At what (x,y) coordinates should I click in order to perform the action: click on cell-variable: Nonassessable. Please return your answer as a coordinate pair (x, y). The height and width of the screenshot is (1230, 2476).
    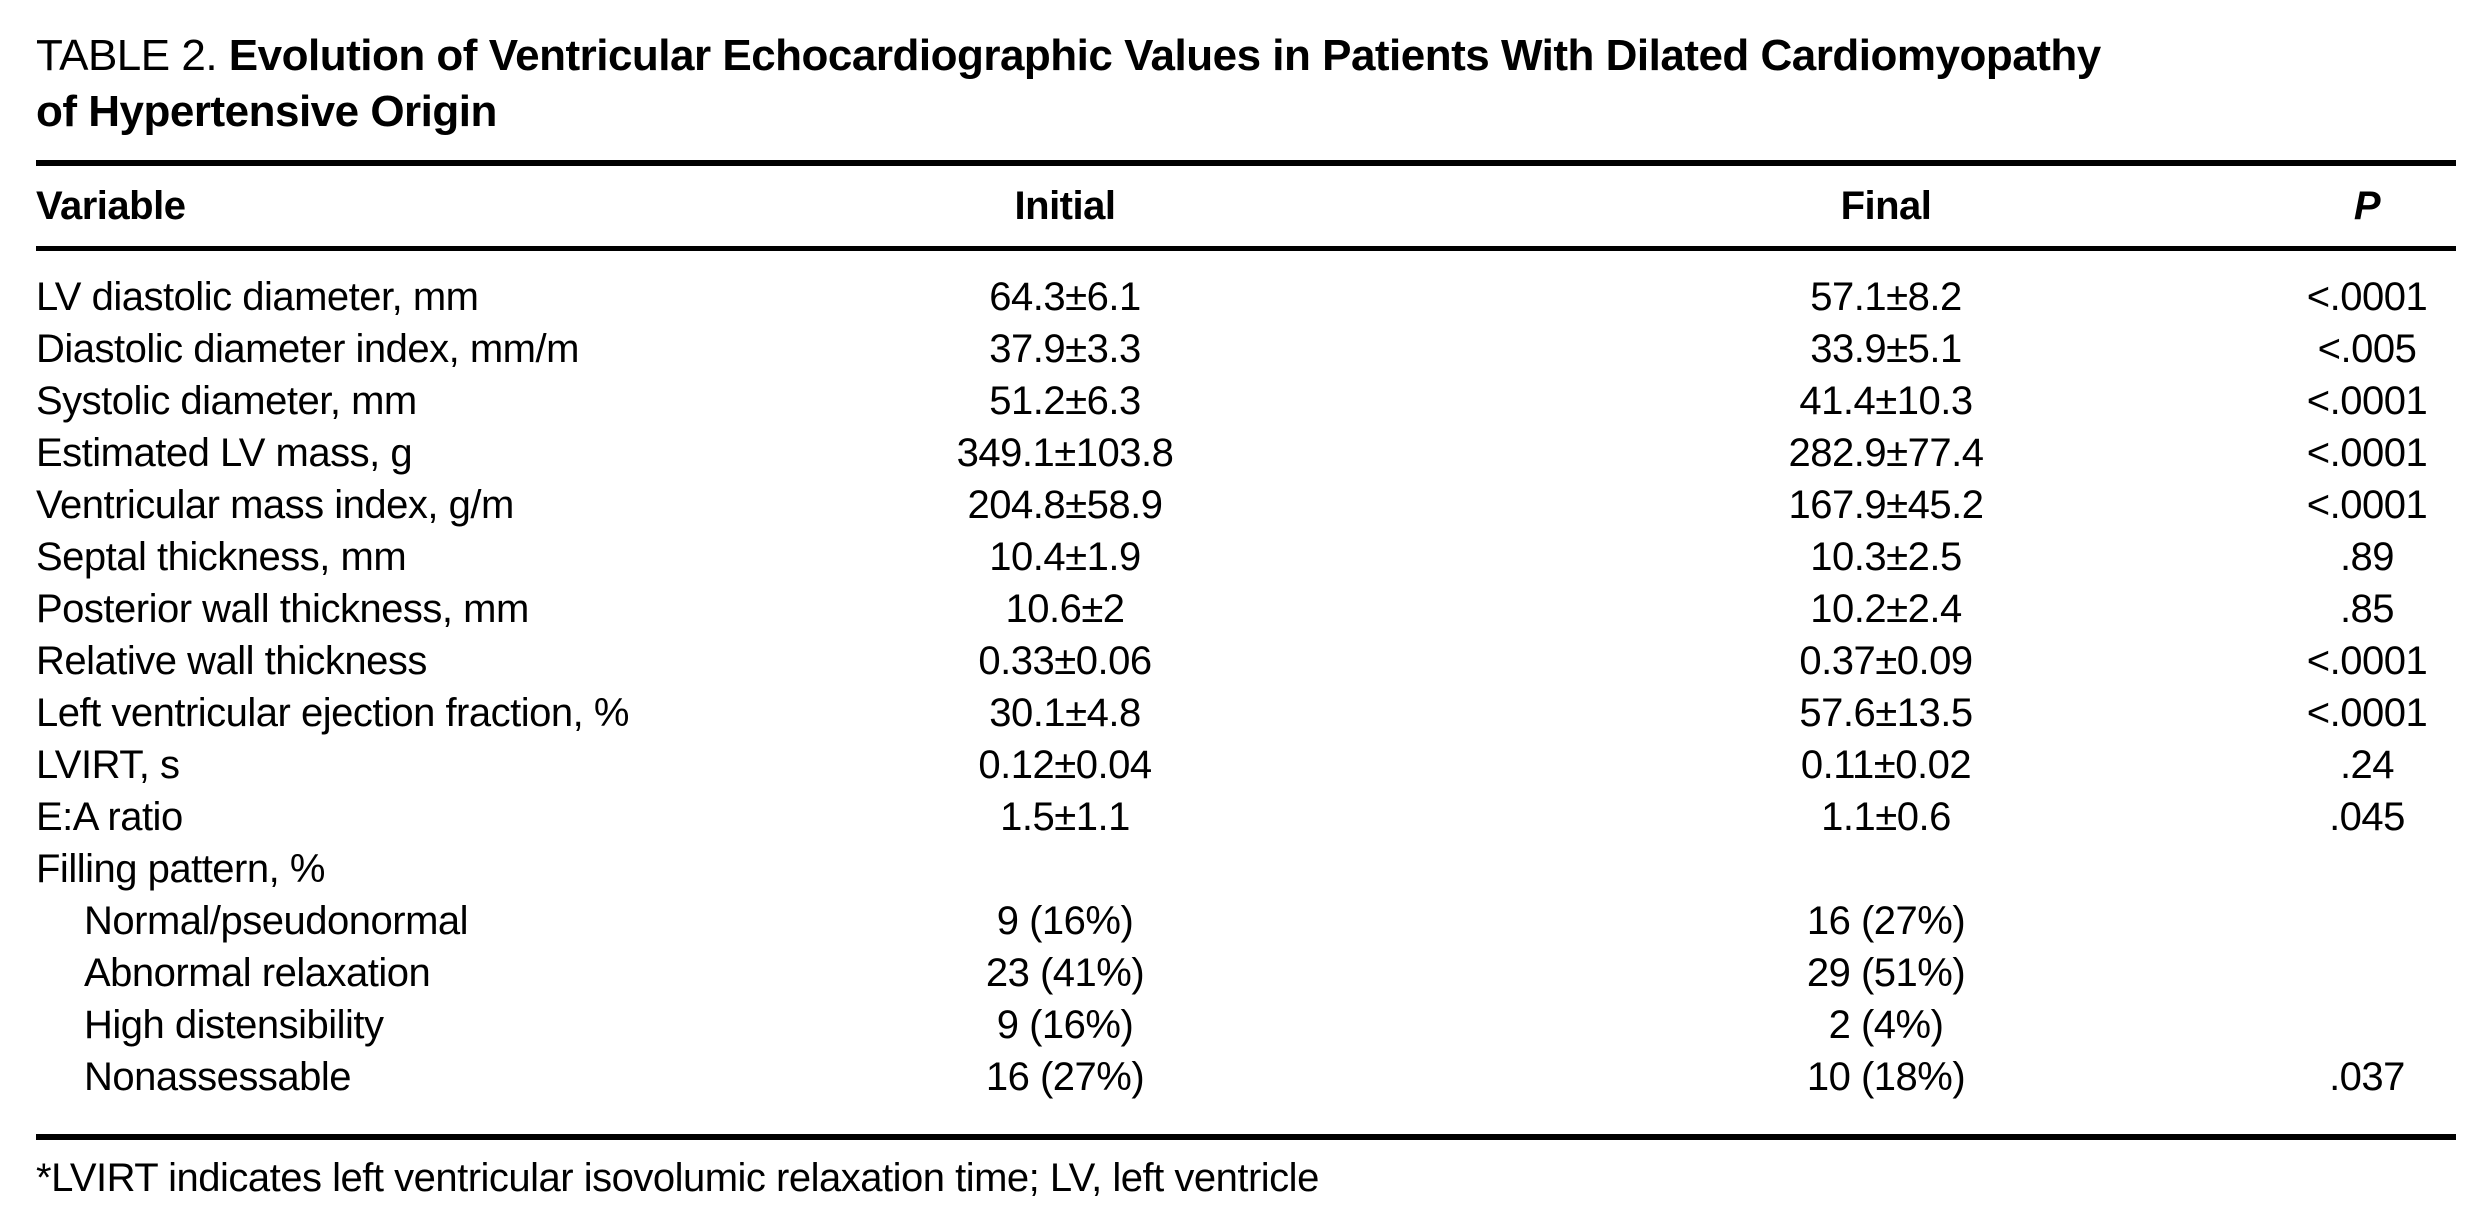
    Looking at the image, I should click on (218, 1077).